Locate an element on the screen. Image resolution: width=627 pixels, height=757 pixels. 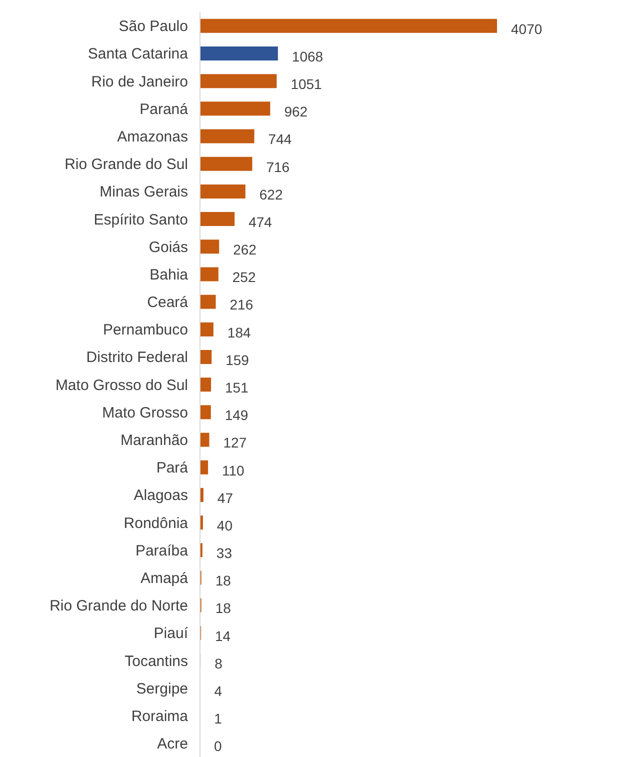
y-tick-label: Minas Gerais is located at coordinates (144, 192).